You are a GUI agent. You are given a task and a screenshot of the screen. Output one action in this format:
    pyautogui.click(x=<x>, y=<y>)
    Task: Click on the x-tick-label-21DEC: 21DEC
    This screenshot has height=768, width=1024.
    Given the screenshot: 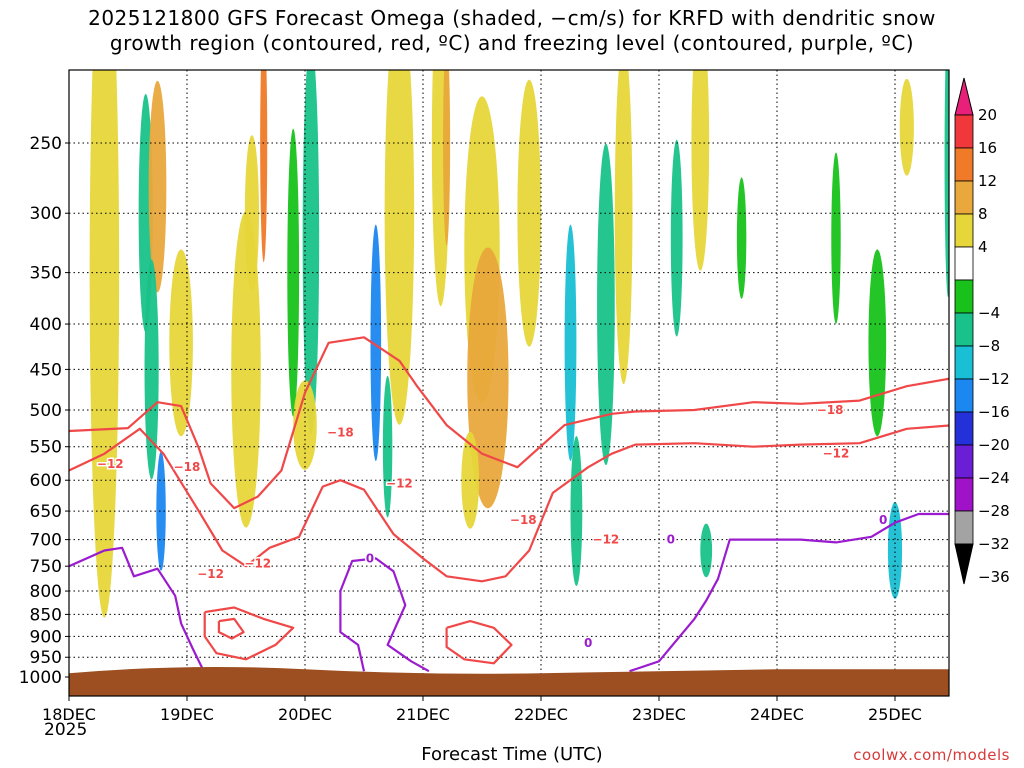 What is the action you would take?
    pyautogui.click(x=423, y=714)
    